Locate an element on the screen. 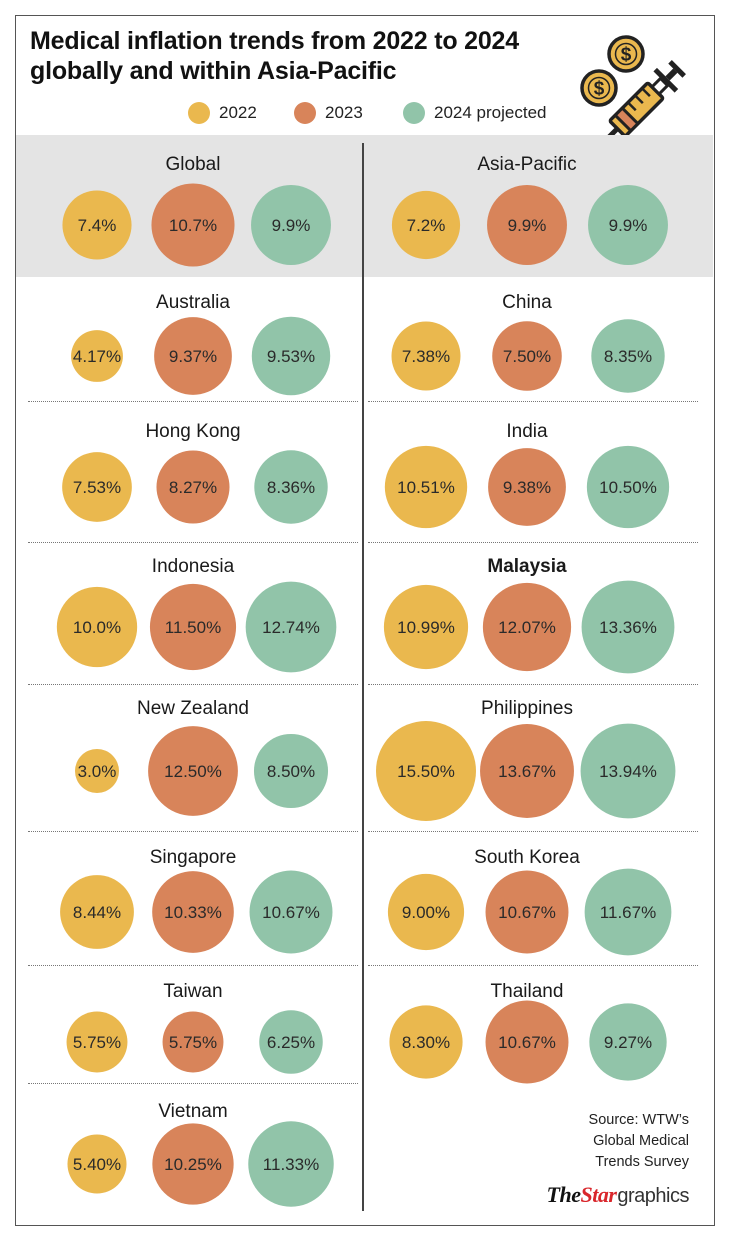 This screenshot has height=1240, width=731. bubble-philippines-2022 is located at coordinates (426, 771).